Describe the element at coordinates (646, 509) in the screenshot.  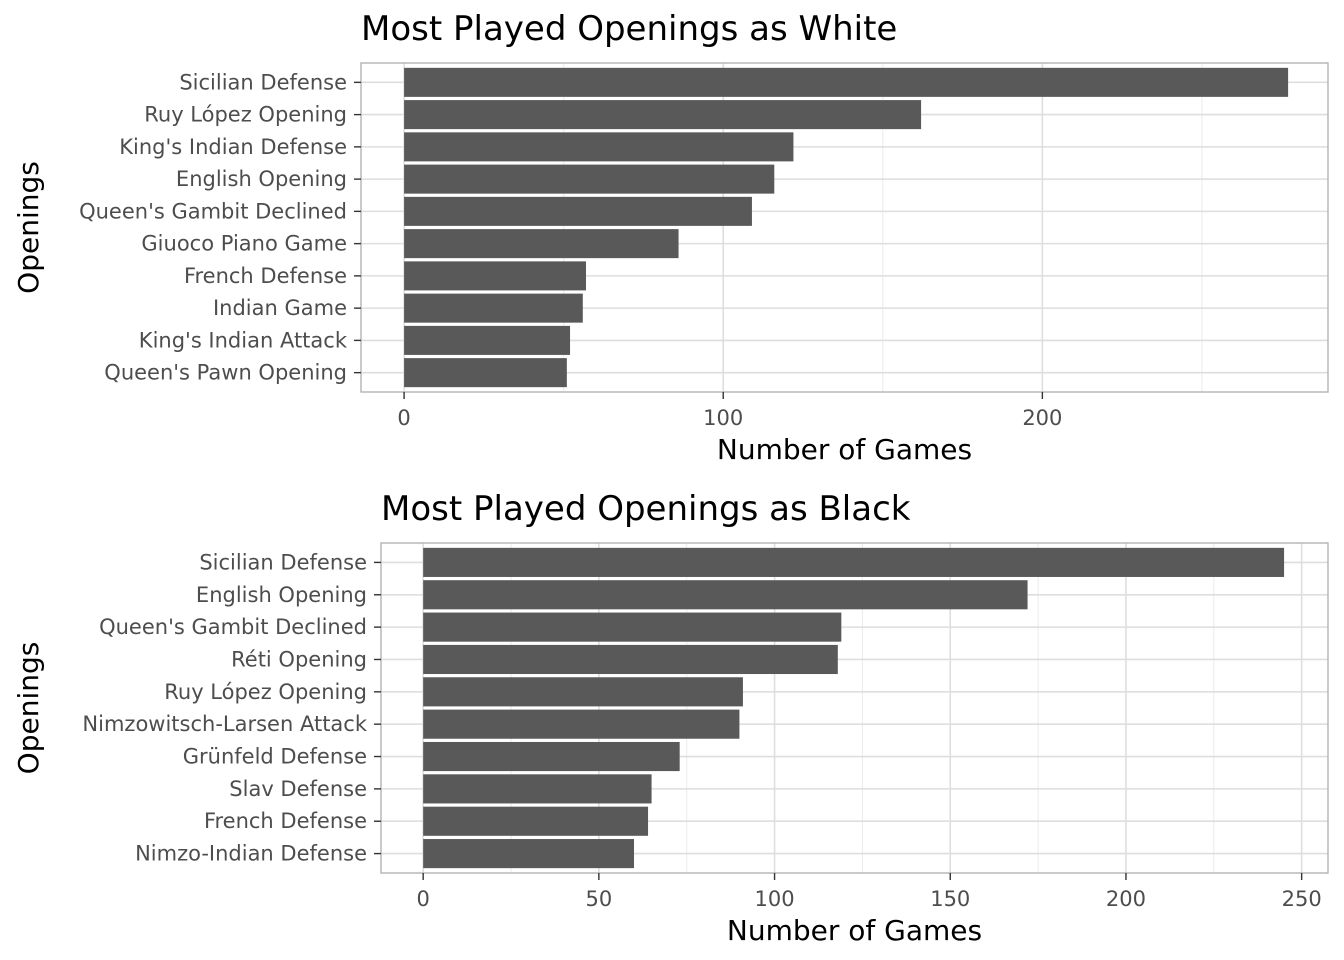
I see `chart-title: Most Played Openings as Black` at that location.